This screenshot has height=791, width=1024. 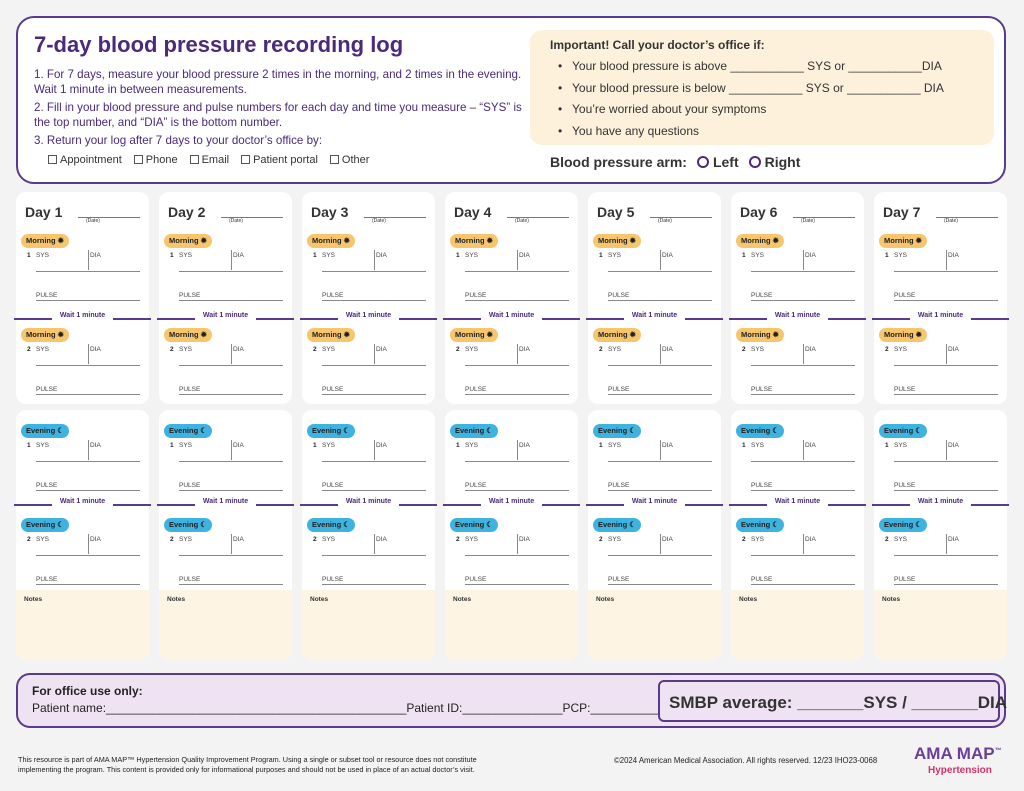 I want to click on method-appointment: Appointment, so click(x=85, y=160).